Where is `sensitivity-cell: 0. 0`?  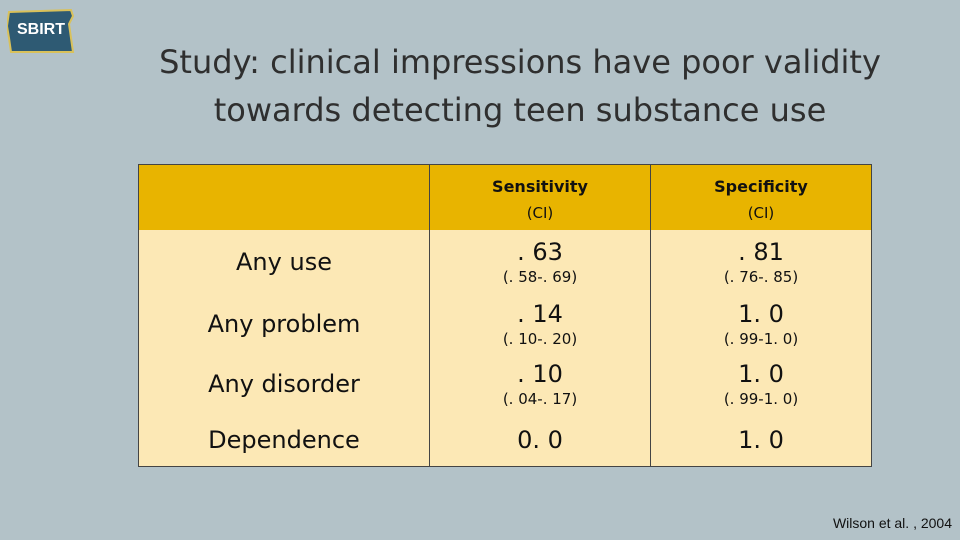 sensitivity-cell: 0. 0 is located at coordinates (540, 440).